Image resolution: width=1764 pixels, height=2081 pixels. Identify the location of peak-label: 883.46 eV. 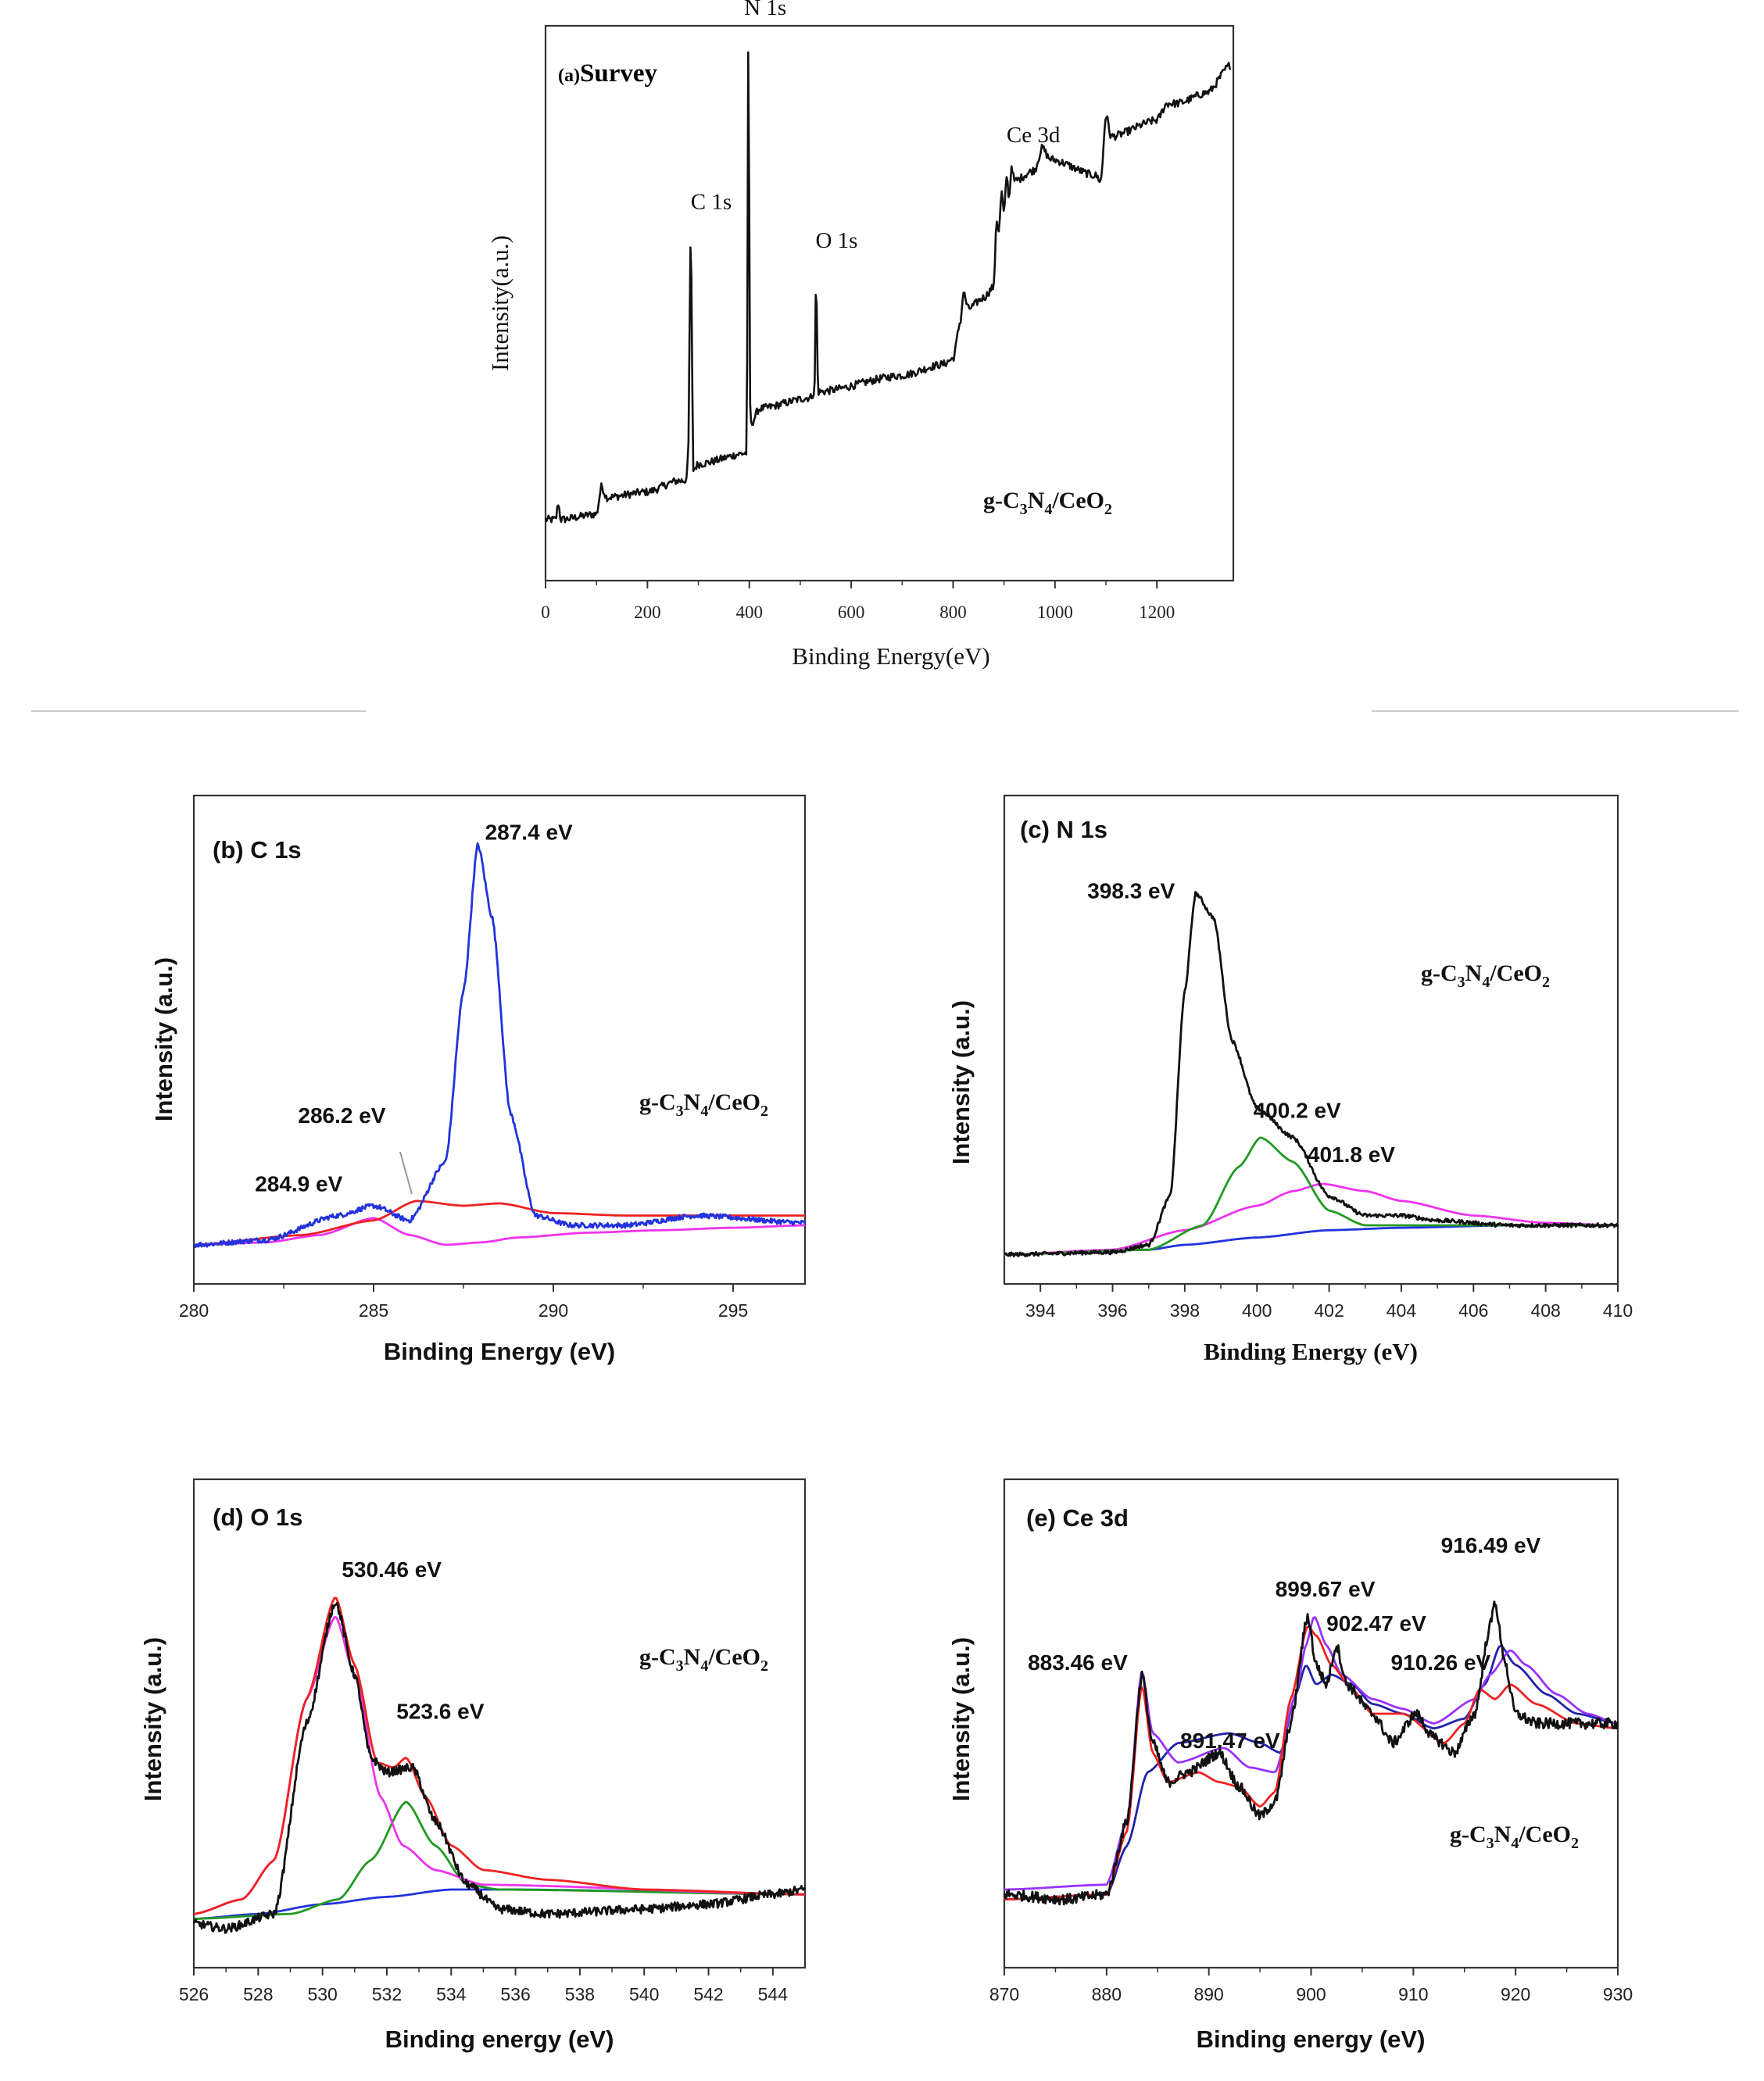
(1078, 1662).